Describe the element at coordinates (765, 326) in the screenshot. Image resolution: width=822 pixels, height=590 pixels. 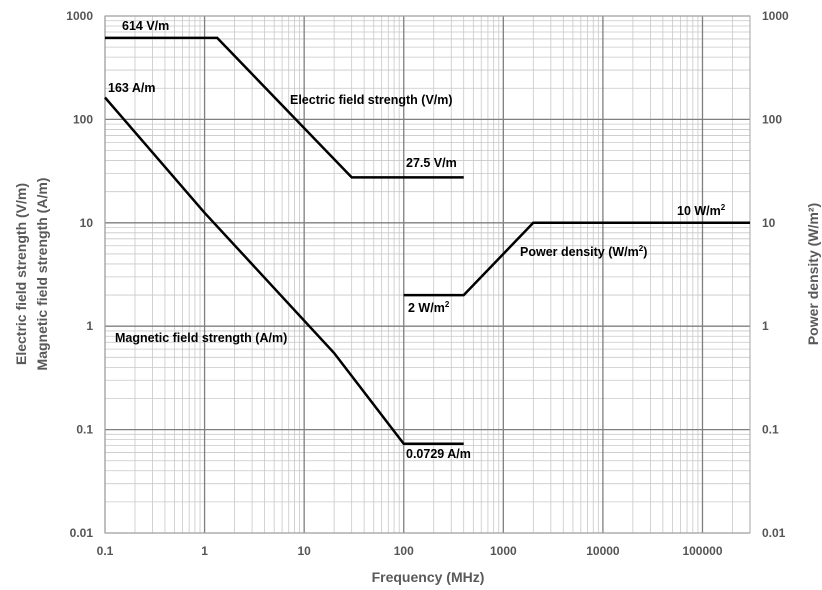
I see `y-tick-label-right: 1` at that location.